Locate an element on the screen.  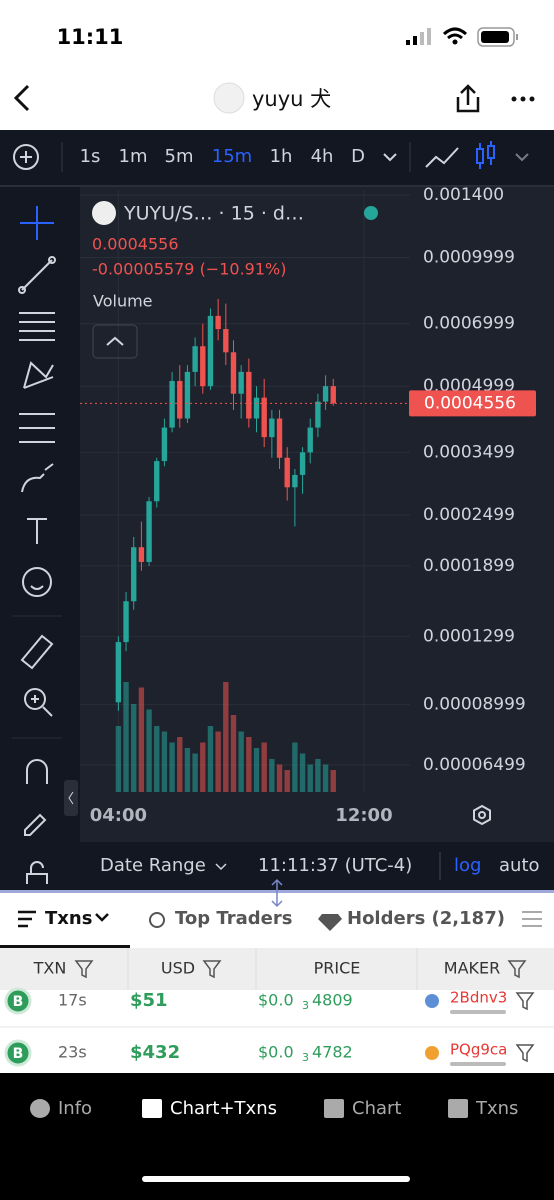
collapse-tools is located at coordinates (71, 798).